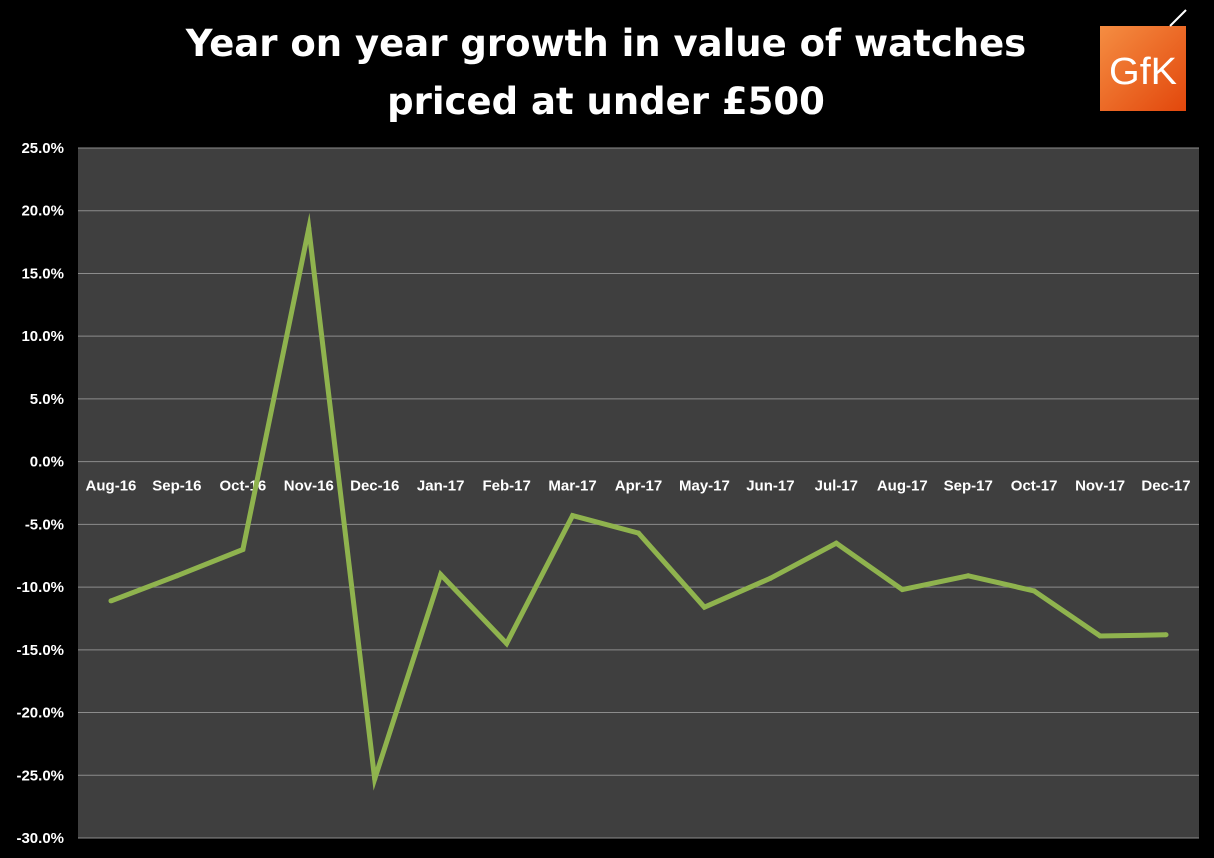  I want to click on x-tick-label: Feb-17, so click(506, 486).